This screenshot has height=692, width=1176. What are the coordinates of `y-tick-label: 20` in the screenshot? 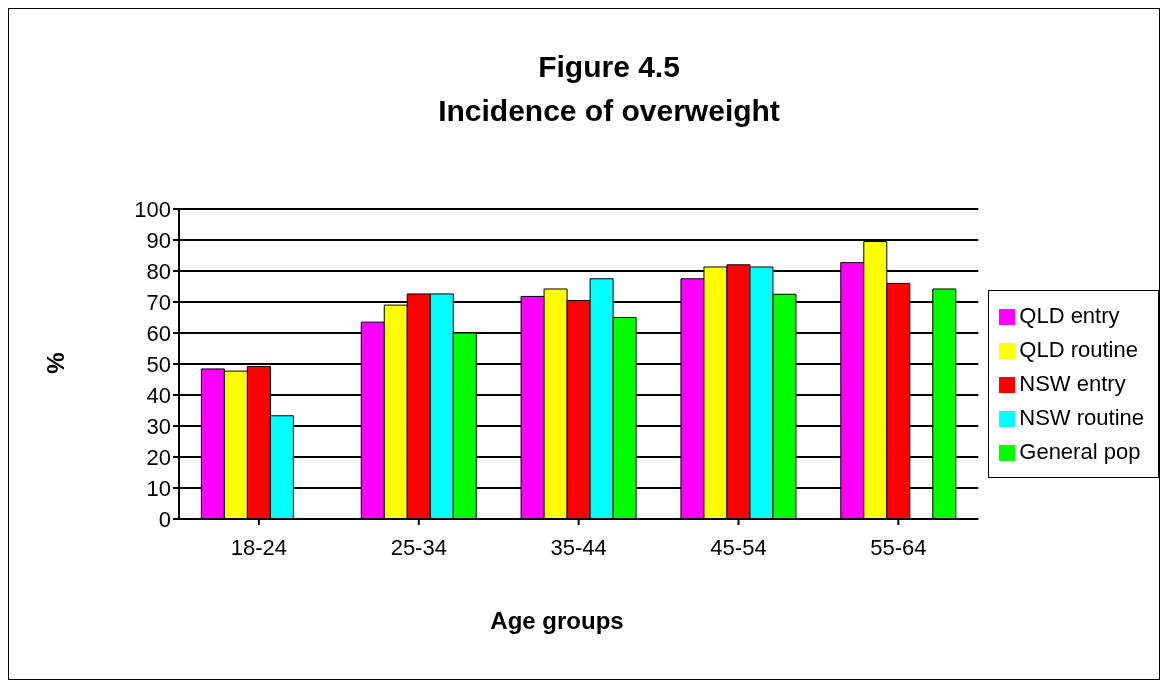 It's located at (158, 457).